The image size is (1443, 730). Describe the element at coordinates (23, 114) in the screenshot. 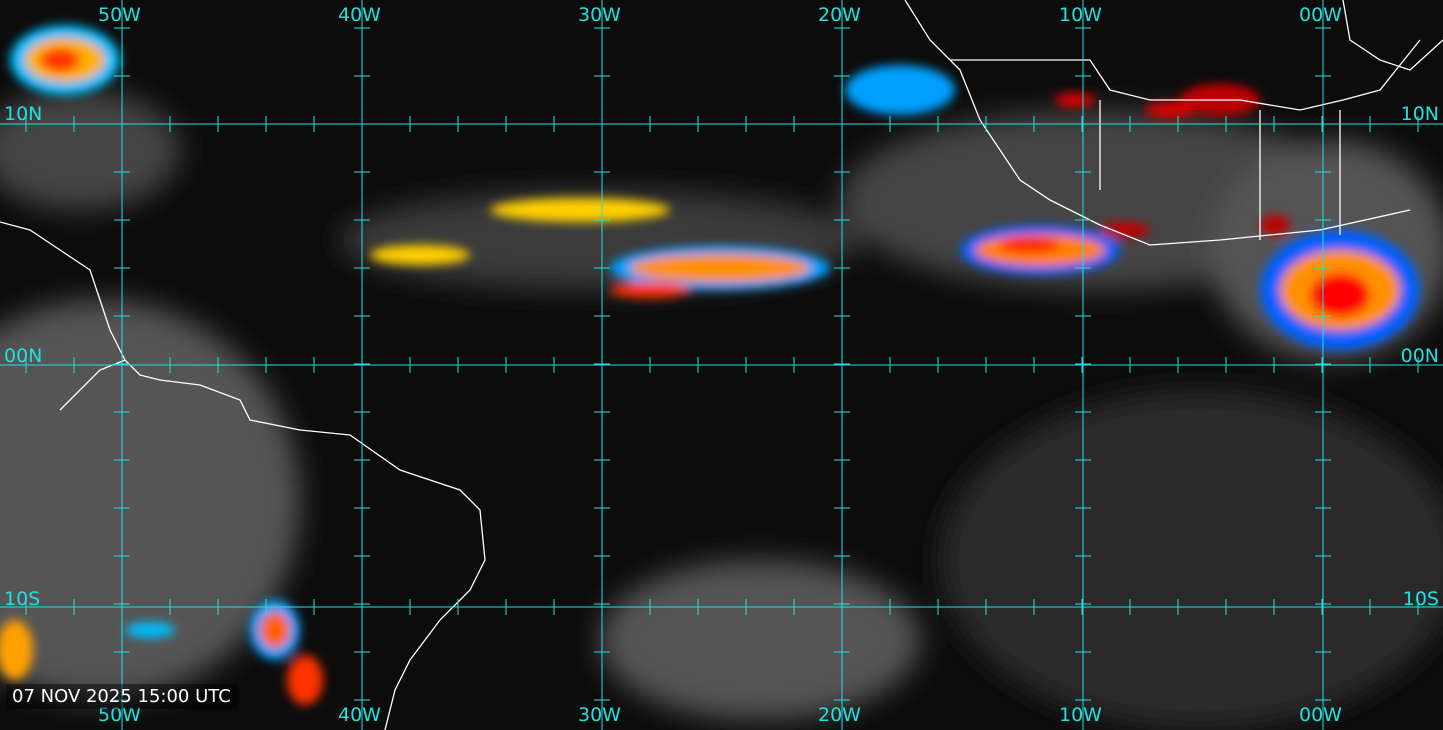

I see `lat-label-left: 10N` at that location.